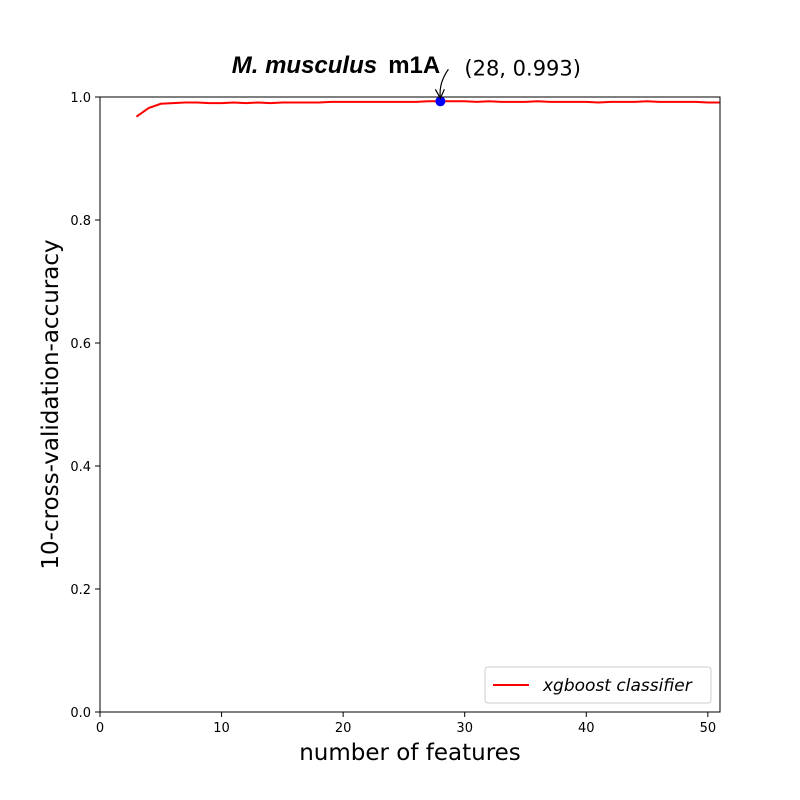 The height and width of the screenshot is (800, 800). What do you see at coordinates (100, 728) in the screenshot?
I see `x-tick-label: 0` at bounding box center [100, 728].